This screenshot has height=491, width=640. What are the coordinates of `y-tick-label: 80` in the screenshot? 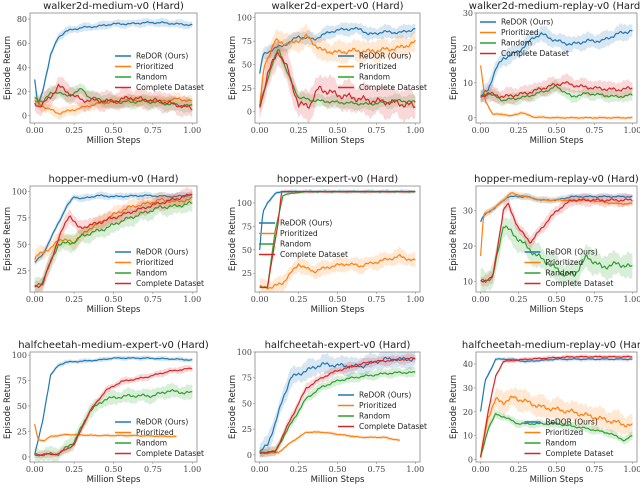 It's located at (22, 19).